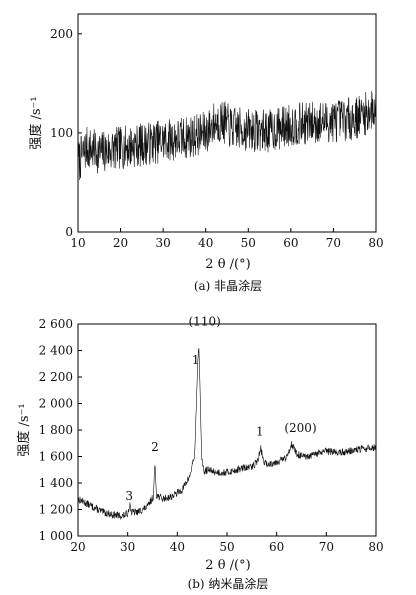 This screenshot has height=595, width=416. I want to click on peak-annotation: 2, so click(155, 447).